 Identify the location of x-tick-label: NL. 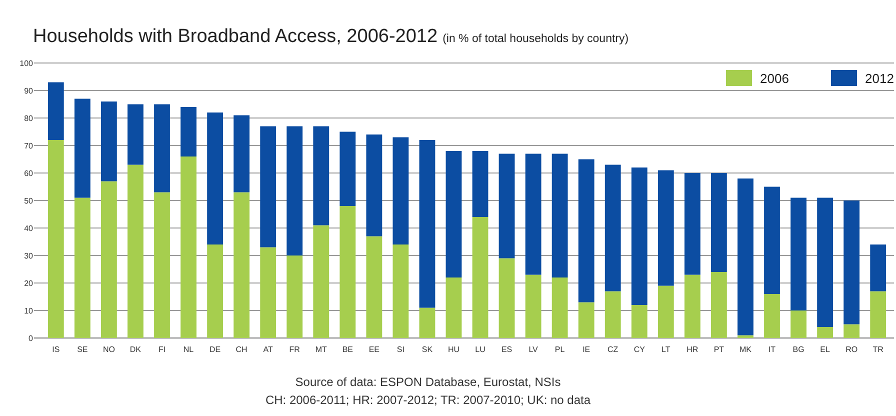
(188, 349).